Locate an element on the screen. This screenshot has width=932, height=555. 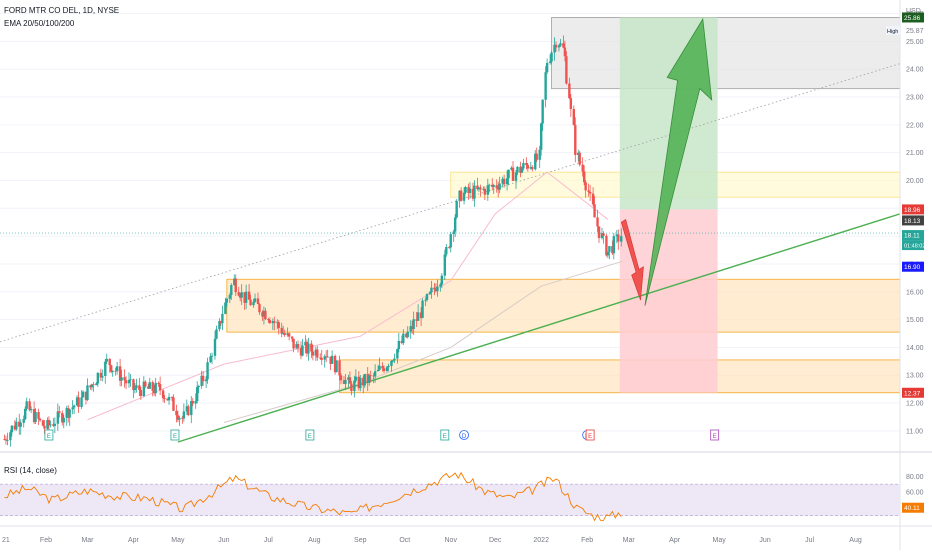
price-tag-label: 01:48:02 is located at coordinates (914, 247).